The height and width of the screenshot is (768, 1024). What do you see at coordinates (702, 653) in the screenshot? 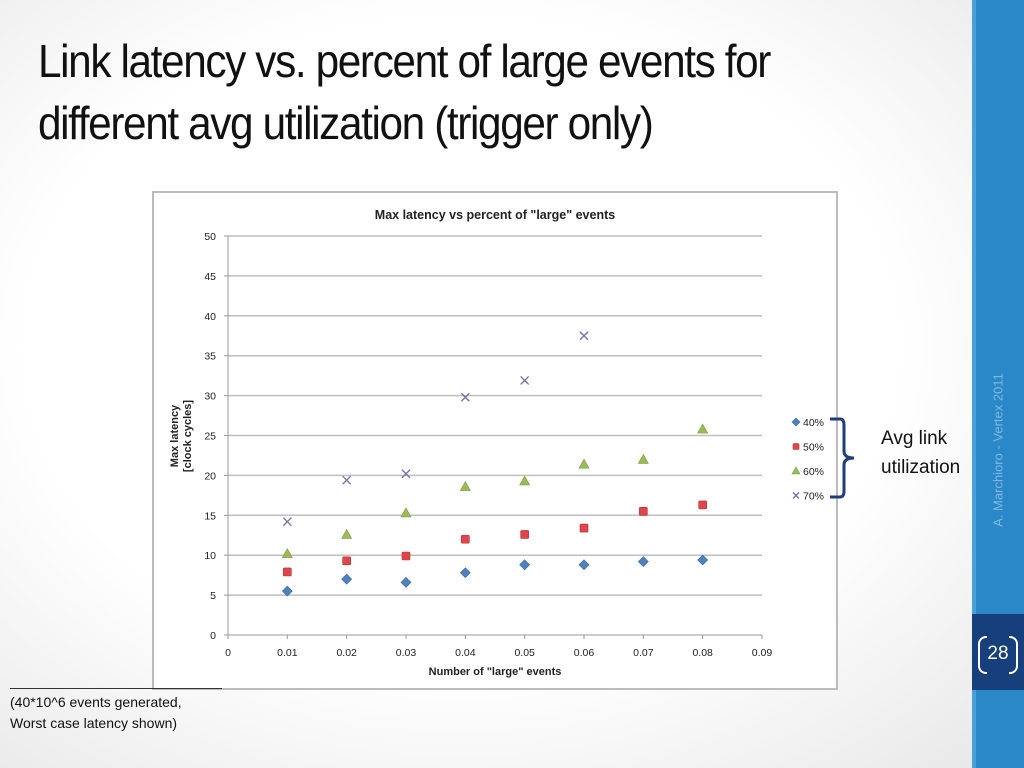
I see `x-tick-label: 0.08` at bounding box center [702, 653].